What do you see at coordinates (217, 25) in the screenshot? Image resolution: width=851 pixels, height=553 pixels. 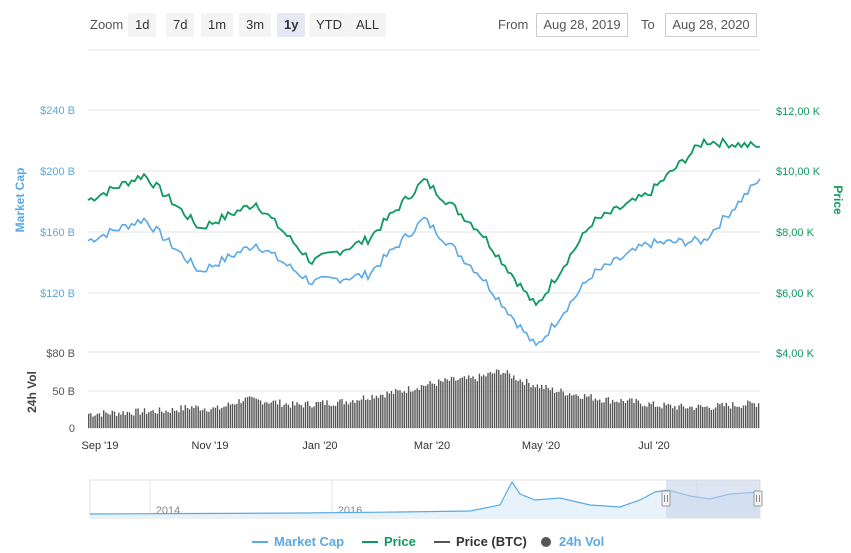 I see `zoom-button-1m: 1m` at bounding box center [217, 25].